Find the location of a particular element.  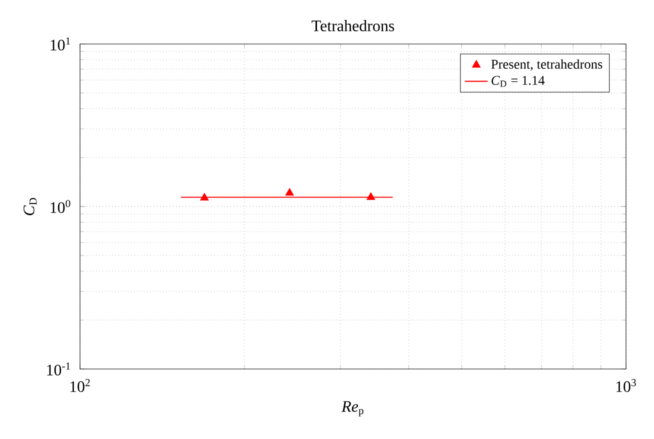

chart-title: Tetrahedrons is located at coordinates (353, 26).